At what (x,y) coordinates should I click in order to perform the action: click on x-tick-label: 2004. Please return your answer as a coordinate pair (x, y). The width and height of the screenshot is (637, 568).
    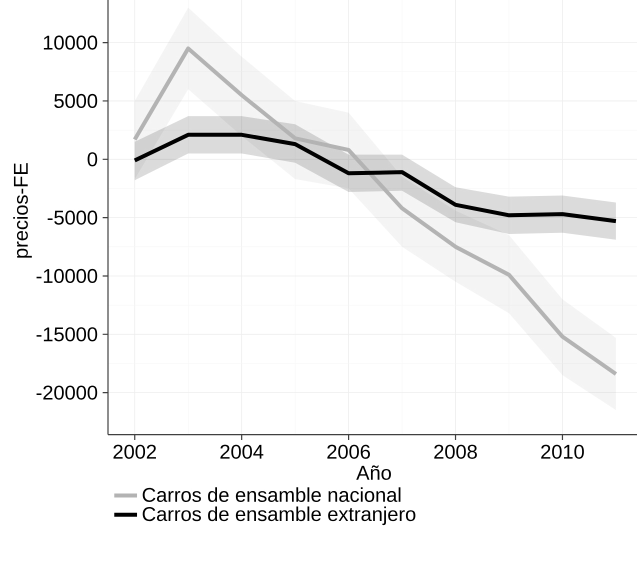
    Looking at the image, I should click on (242, 451).